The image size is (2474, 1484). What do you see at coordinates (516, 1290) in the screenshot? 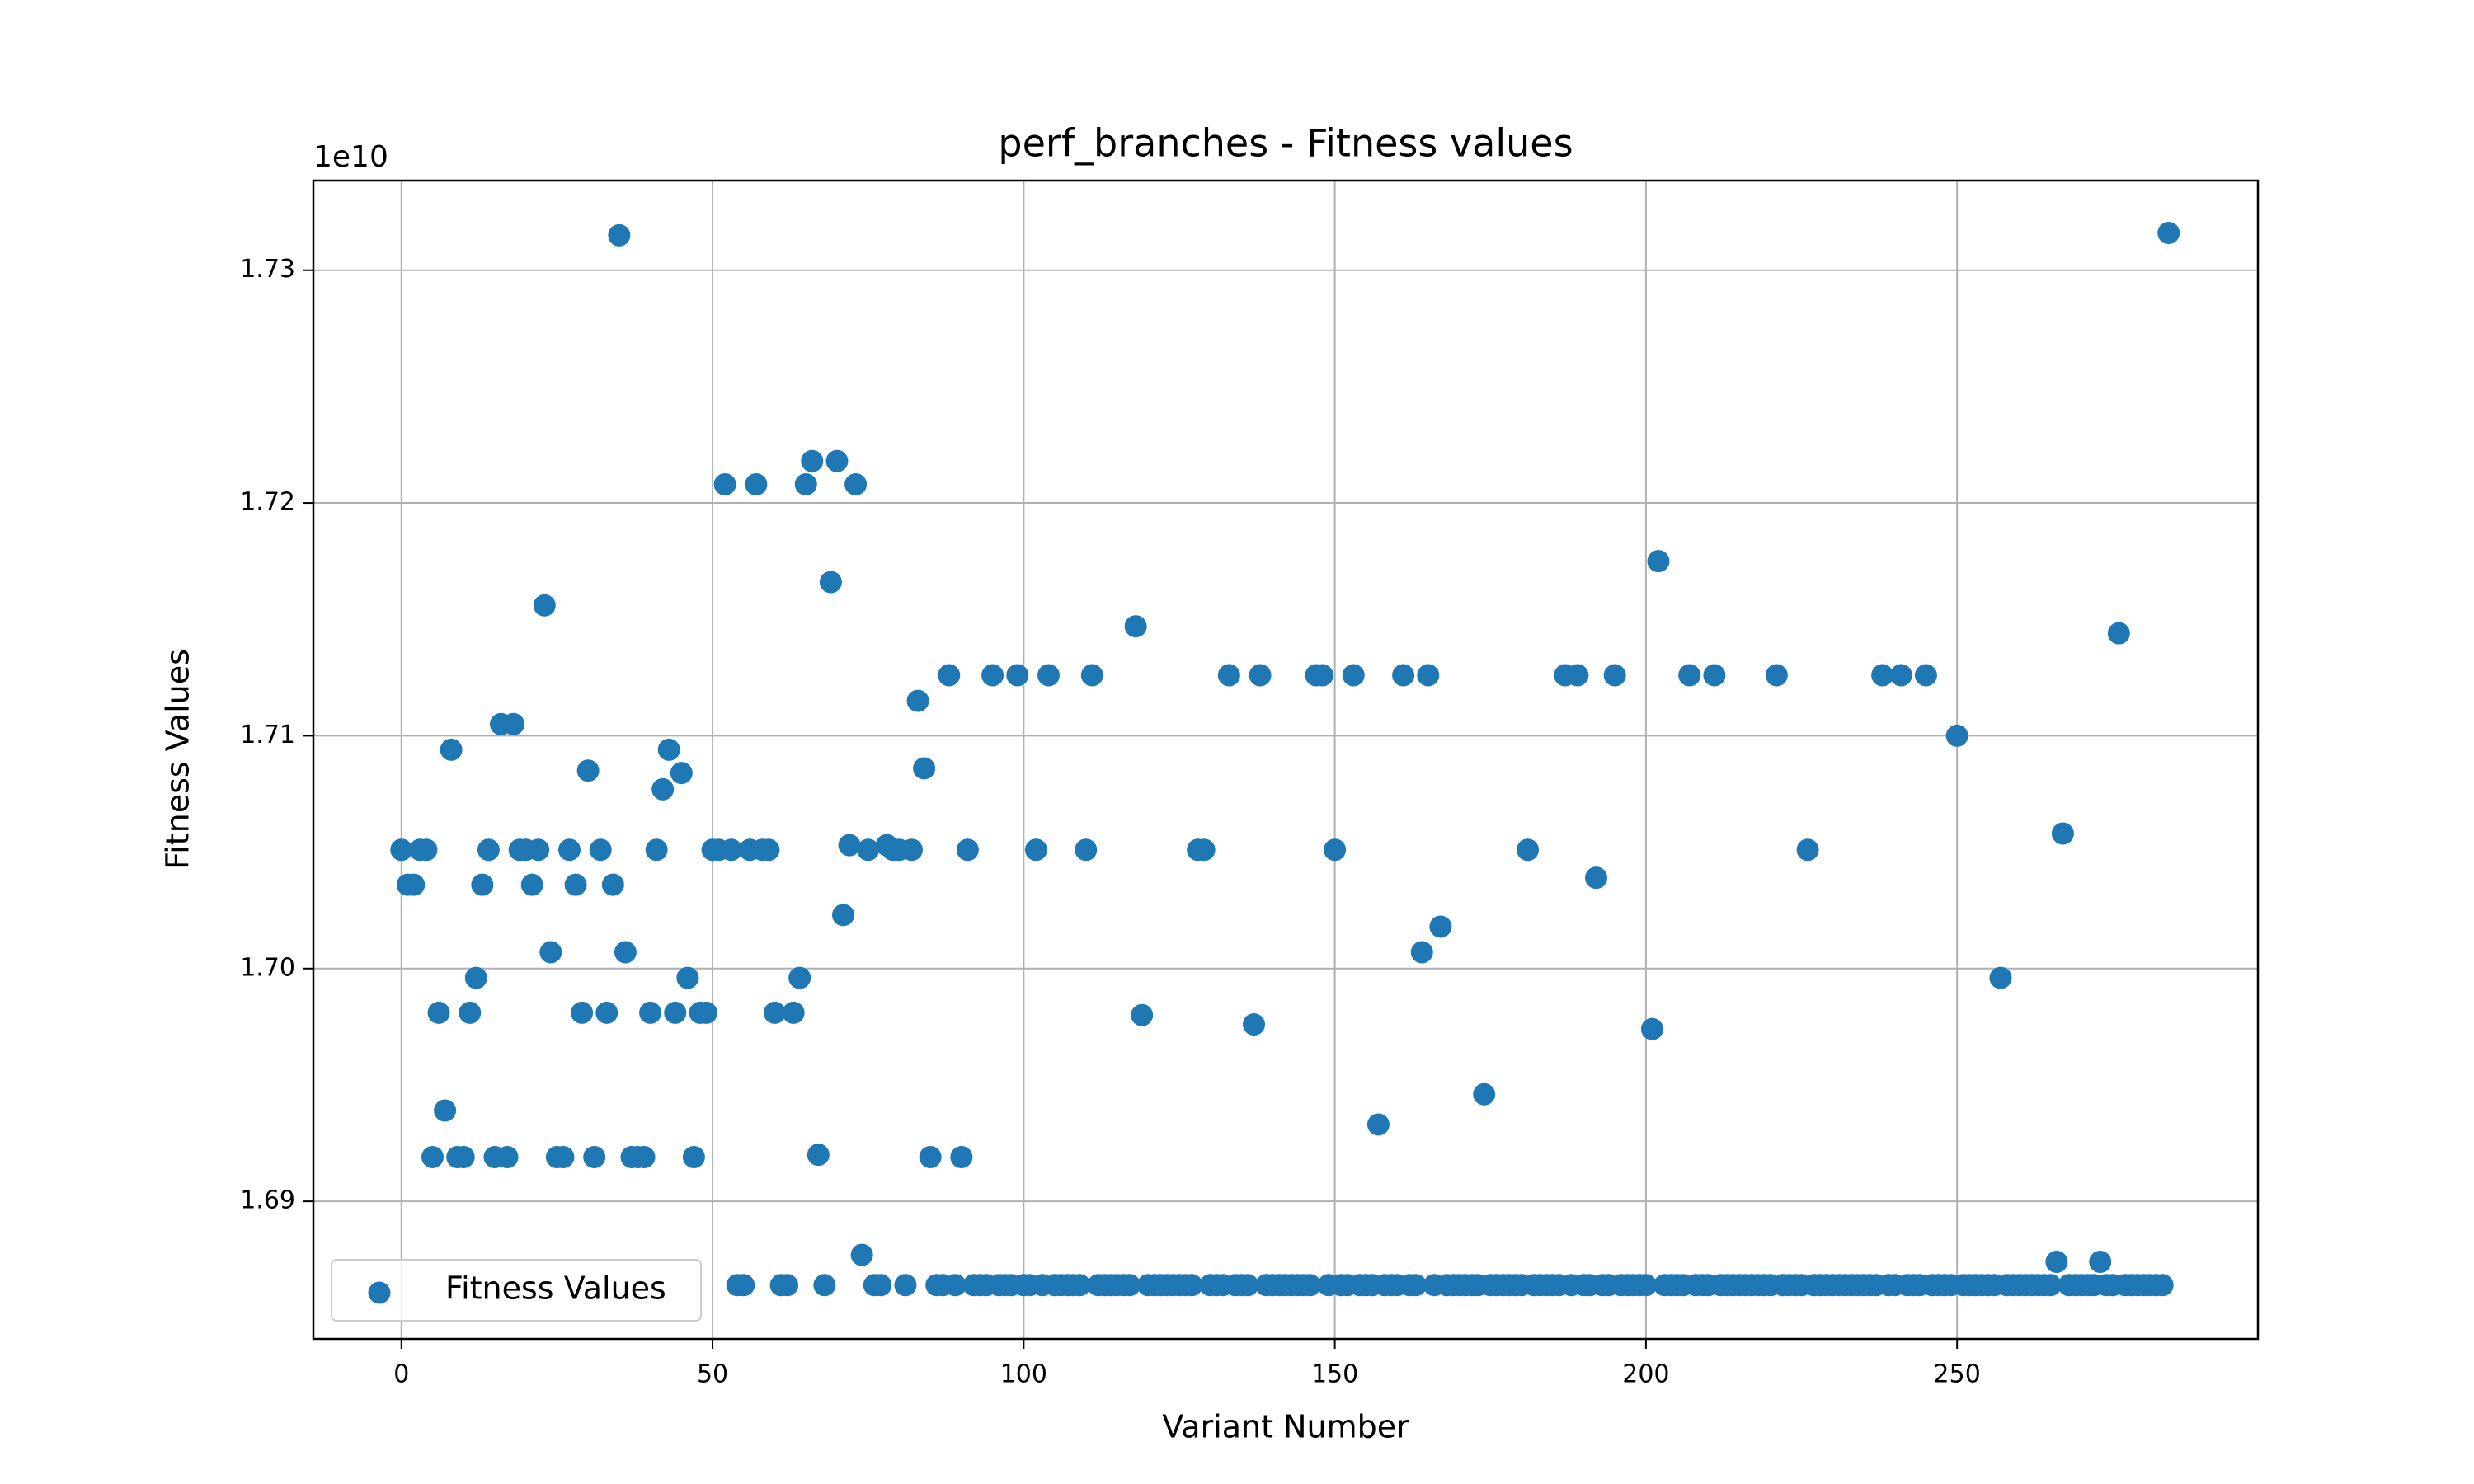
I see `legend-box` at bounding box center [516, 1290].